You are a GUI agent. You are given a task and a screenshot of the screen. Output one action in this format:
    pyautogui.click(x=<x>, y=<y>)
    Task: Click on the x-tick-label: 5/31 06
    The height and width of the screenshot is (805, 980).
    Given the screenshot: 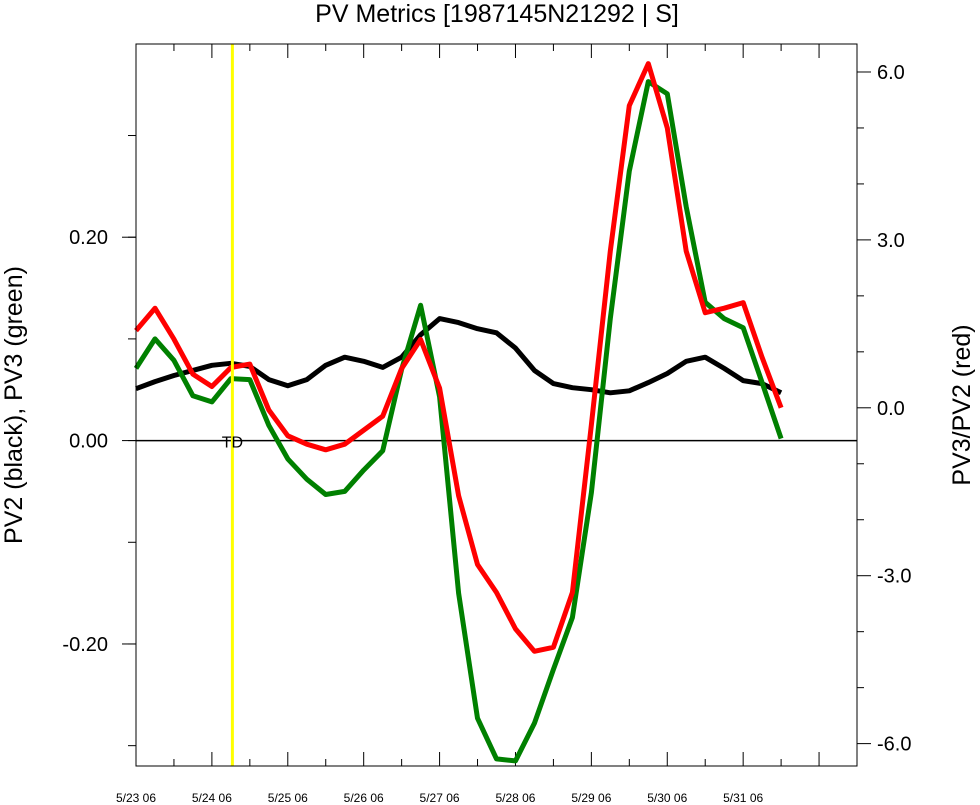 What is the action you would take?
    pyautogui.click(x=743, y=798)
    